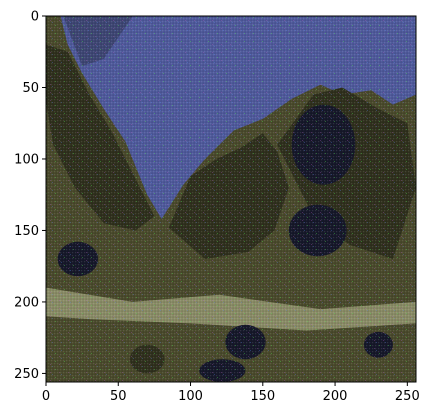  Describe the element at coordinates (26, 231) in the screenshot. I see `y-tick-label: 150` at that location.